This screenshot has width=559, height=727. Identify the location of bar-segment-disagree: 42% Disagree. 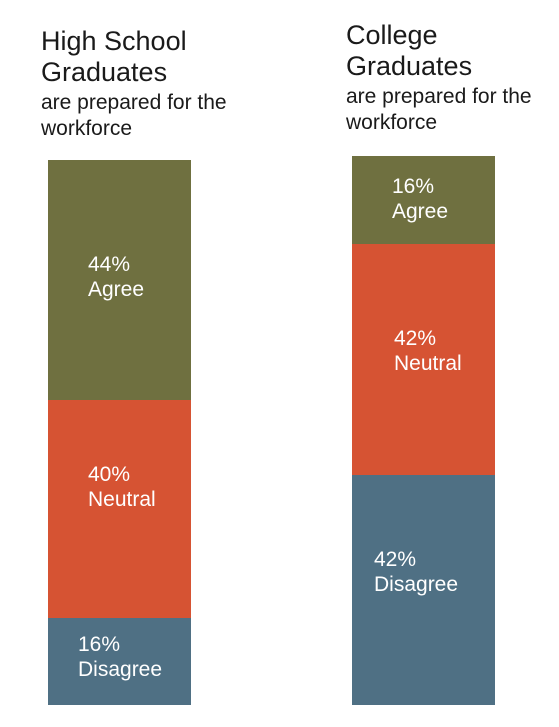
(423, 590).